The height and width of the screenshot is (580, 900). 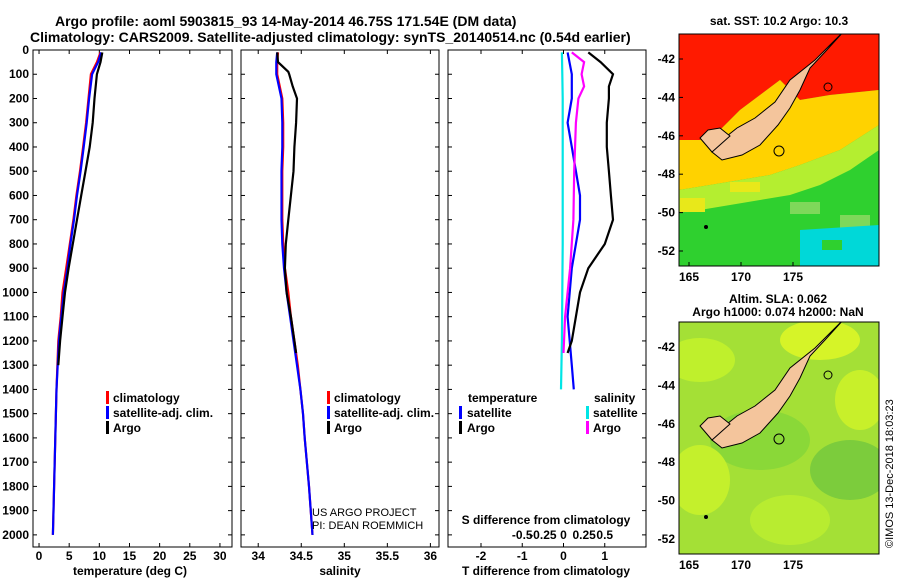 I want to click on temperature-xtick-label: 20, so click(x=160, y=556).